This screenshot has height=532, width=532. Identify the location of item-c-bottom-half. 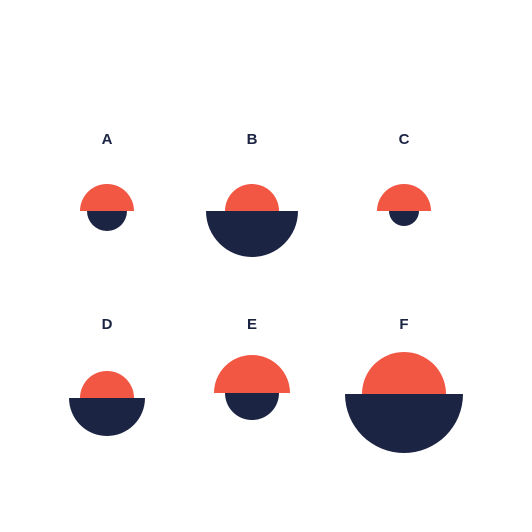
(404, 218).